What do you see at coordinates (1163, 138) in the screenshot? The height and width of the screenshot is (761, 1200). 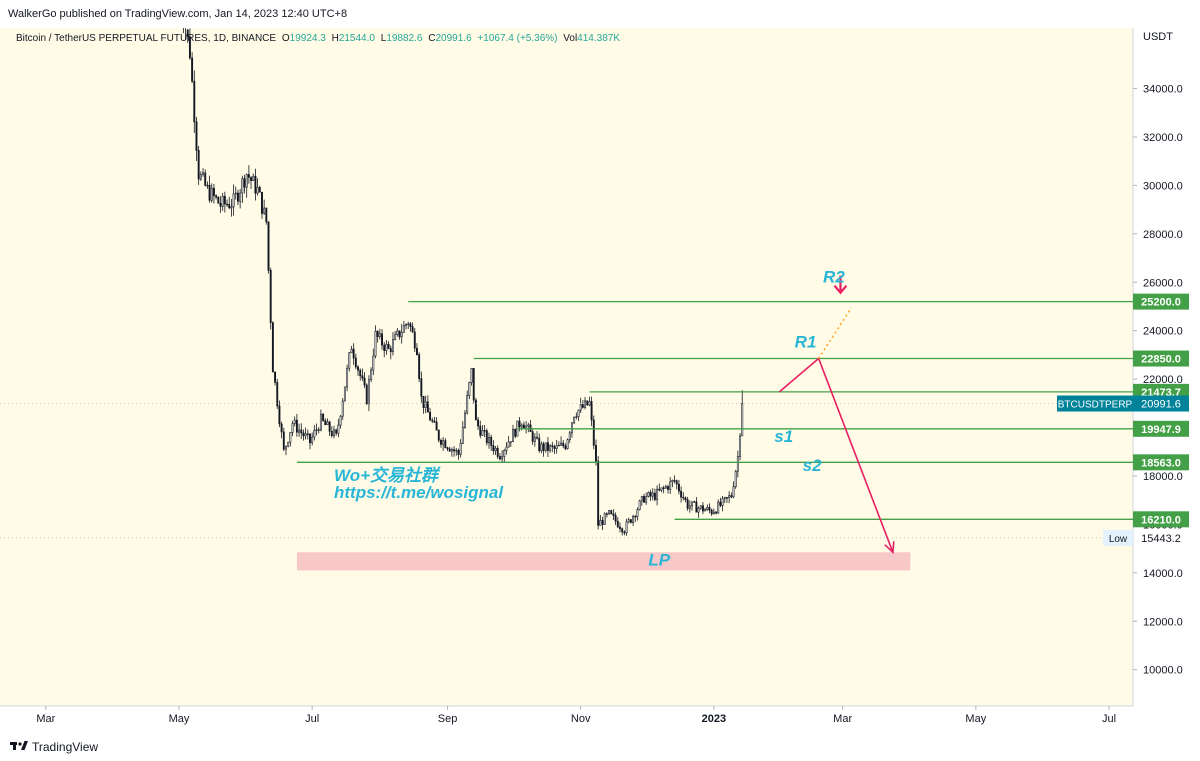 I see `y-tick-label: 32000.0` at bounding box center [1163, 138].